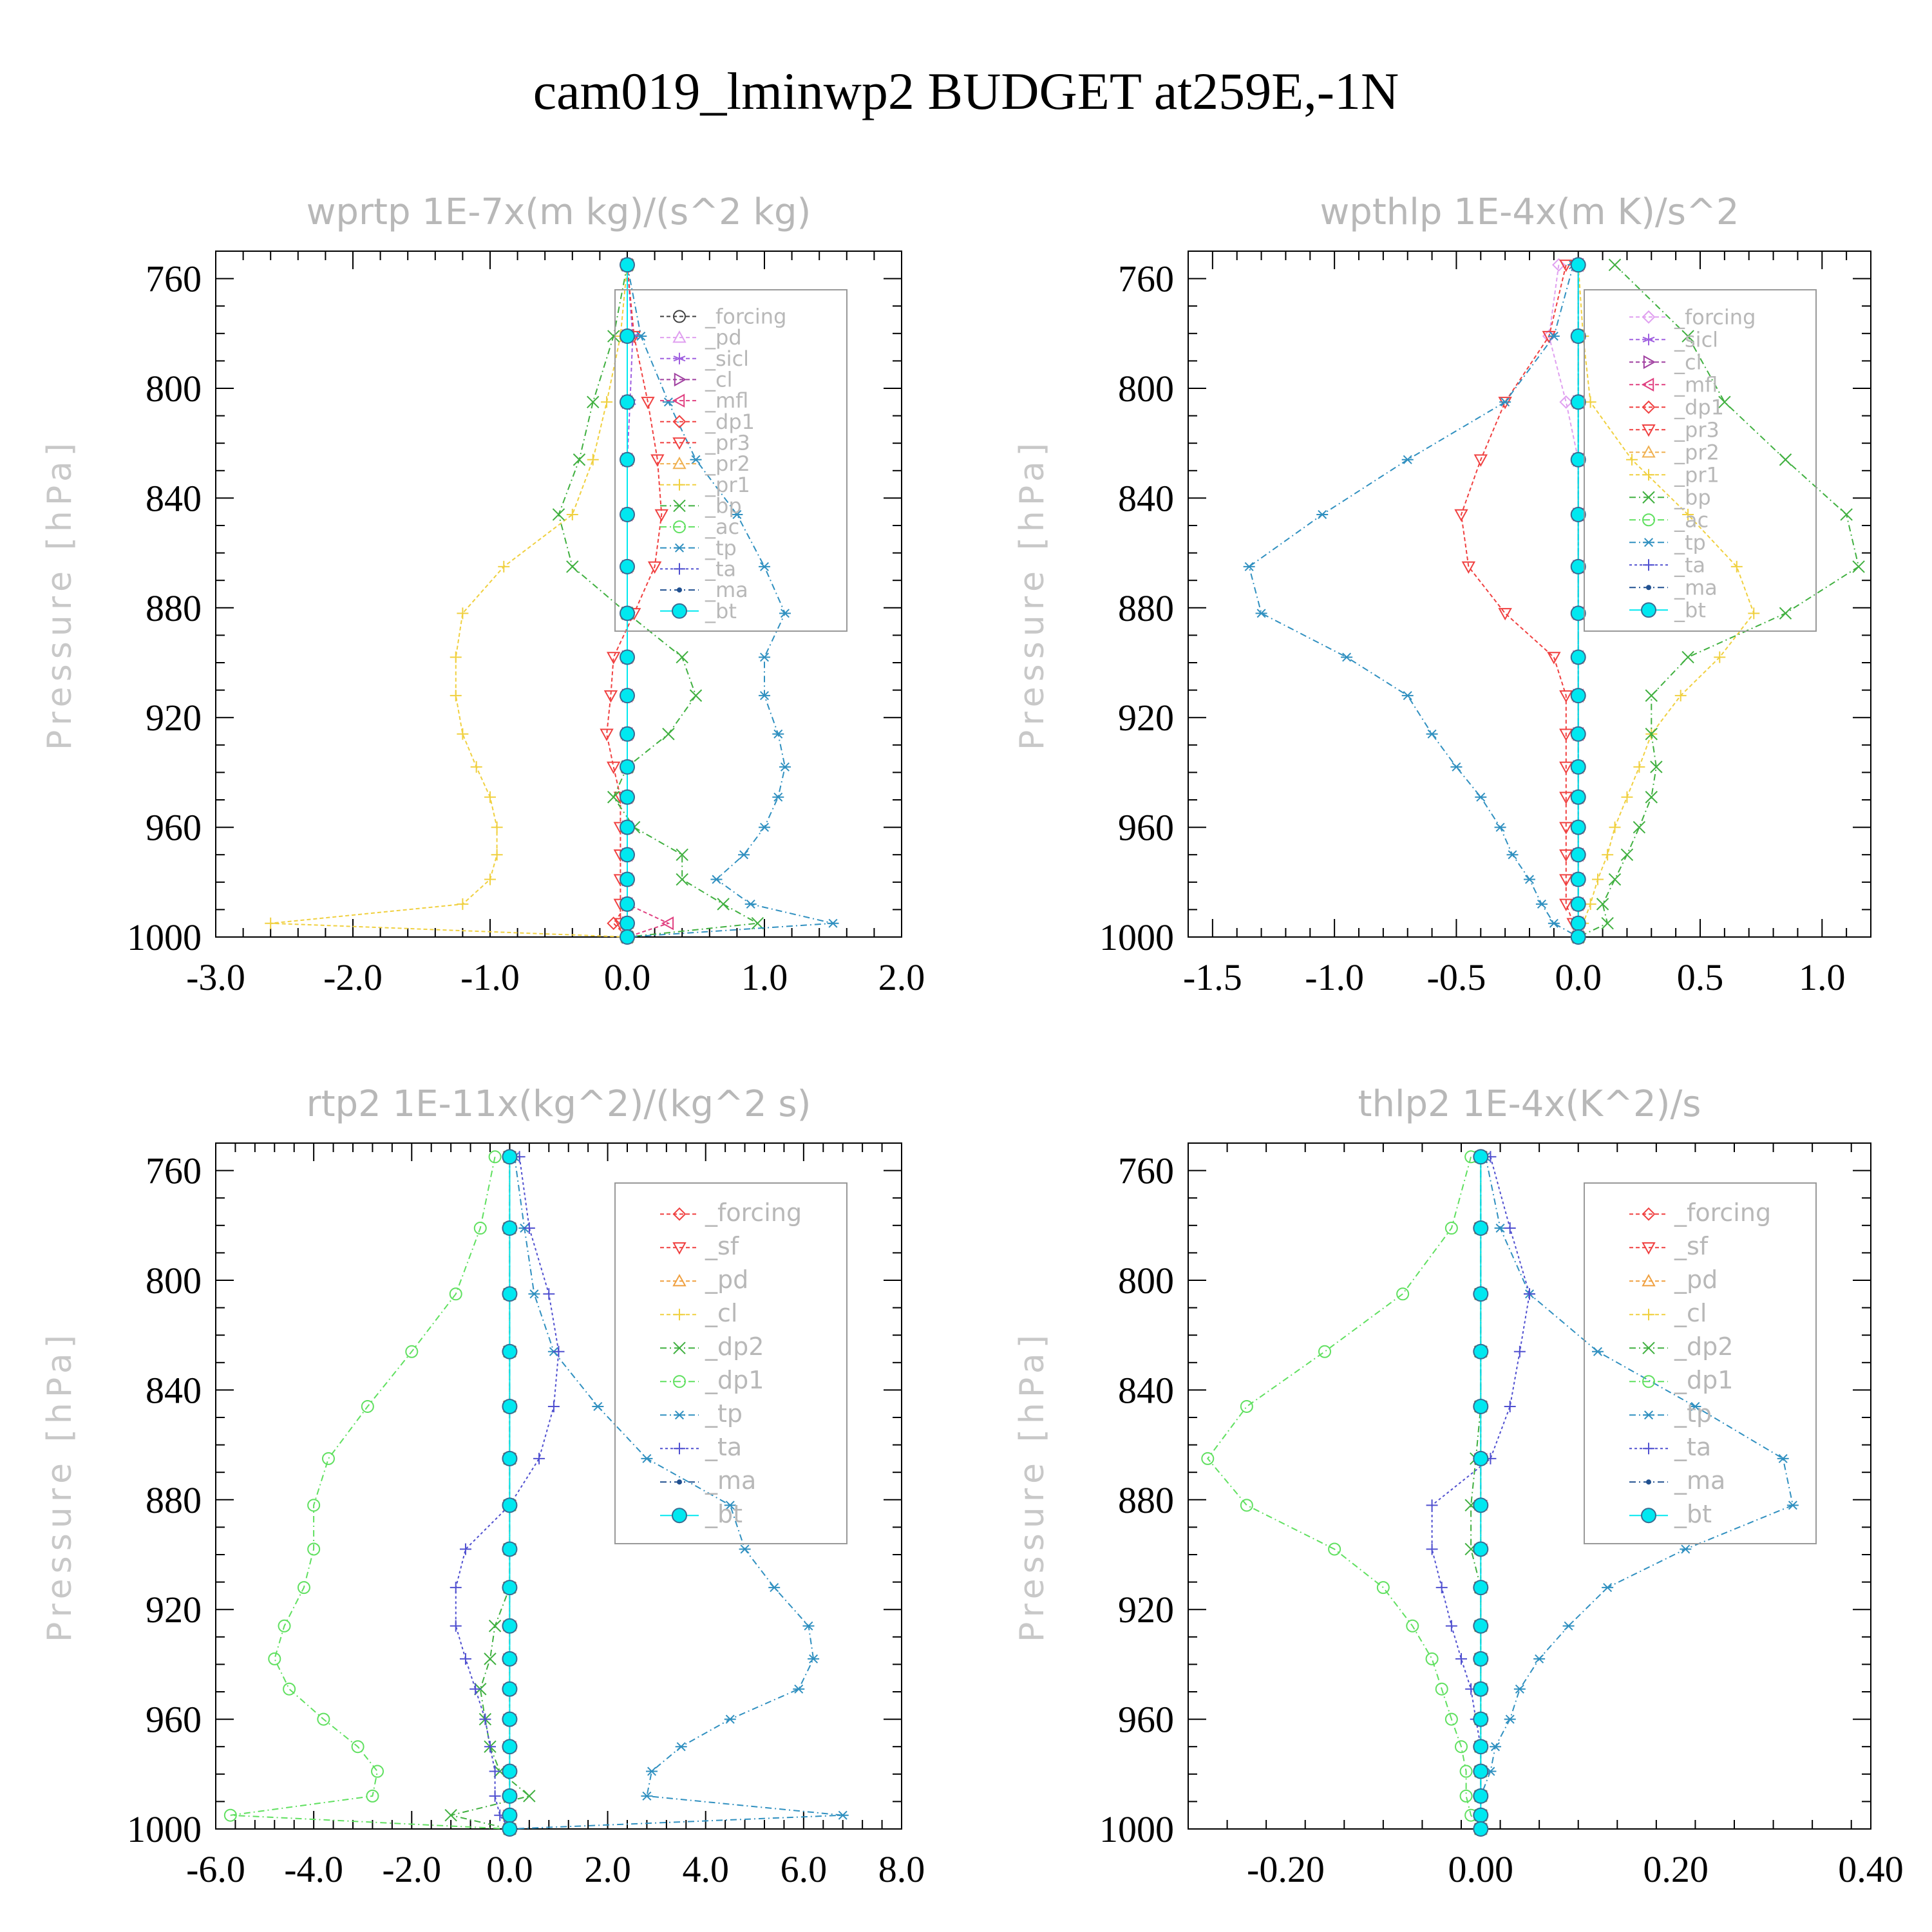 The height and width of the screenshot is (1932, 1932). I want to click on series-line_dp2, so click(1476, 1493).